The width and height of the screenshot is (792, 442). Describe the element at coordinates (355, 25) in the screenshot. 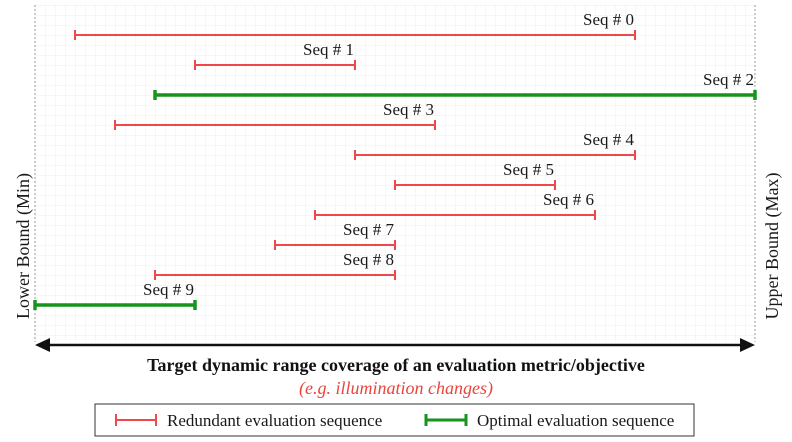

I see `sequence-bar-0: Seq # 0` at that location.